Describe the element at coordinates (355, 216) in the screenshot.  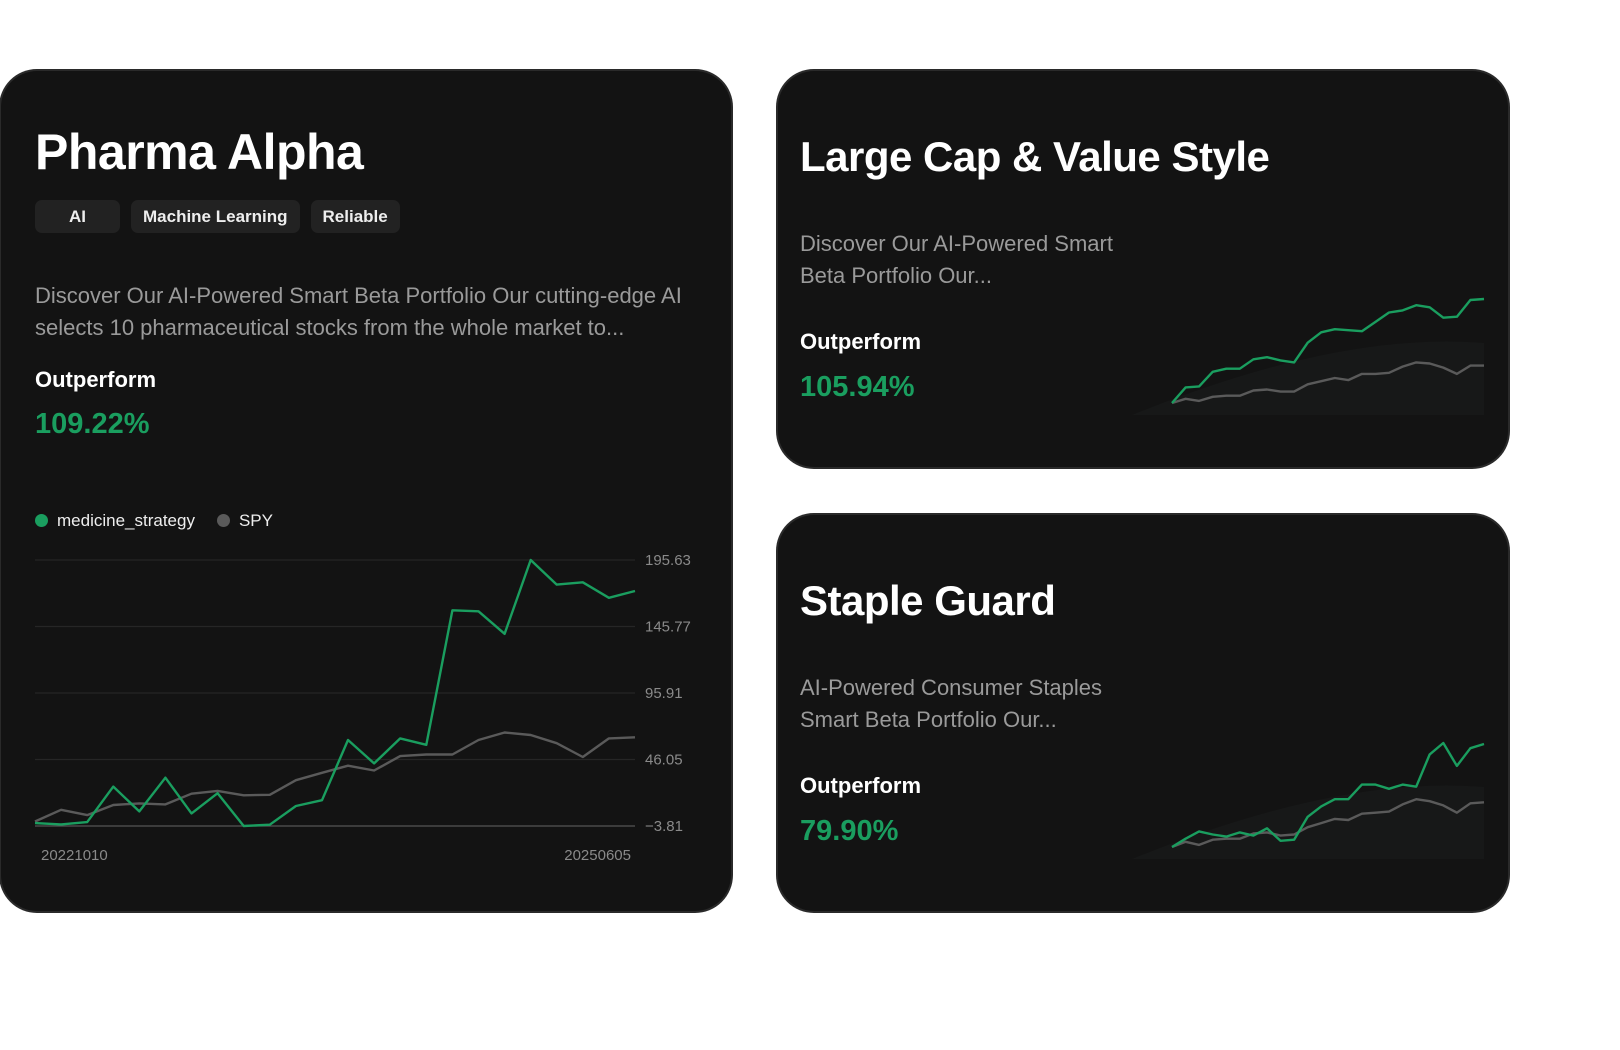
I see `tag-reliable: Reliable` at that location.